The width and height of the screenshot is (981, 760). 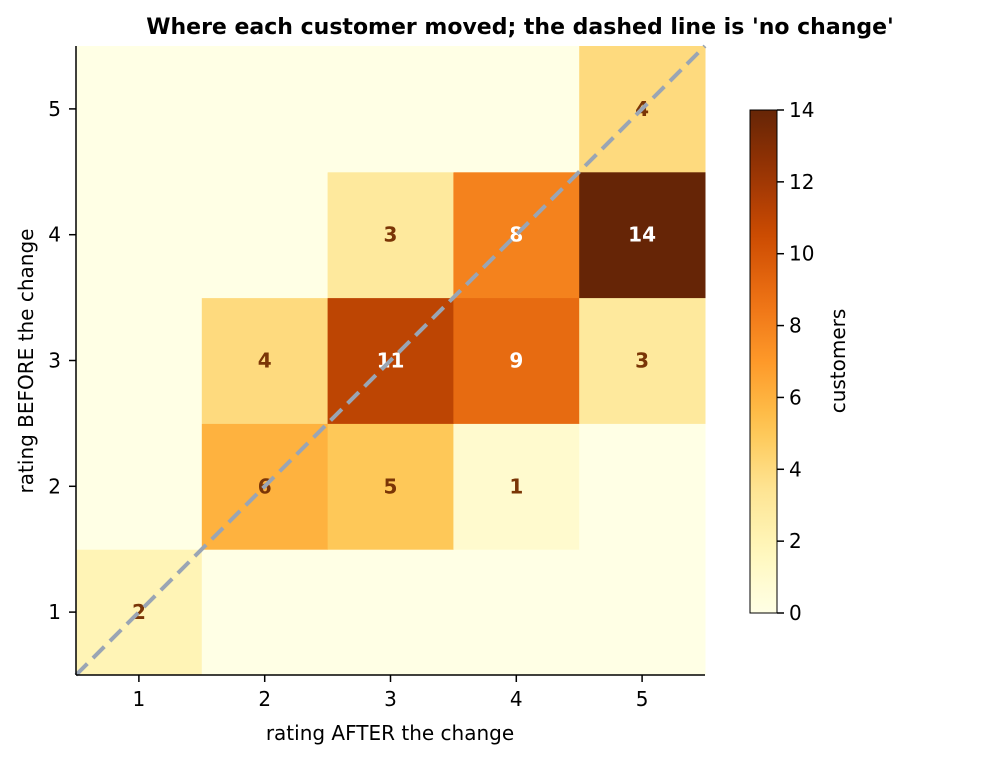 I want to click on colorbar-ticks: 0 2 4 6 8 10 12 14, so click(x=795, y=361).